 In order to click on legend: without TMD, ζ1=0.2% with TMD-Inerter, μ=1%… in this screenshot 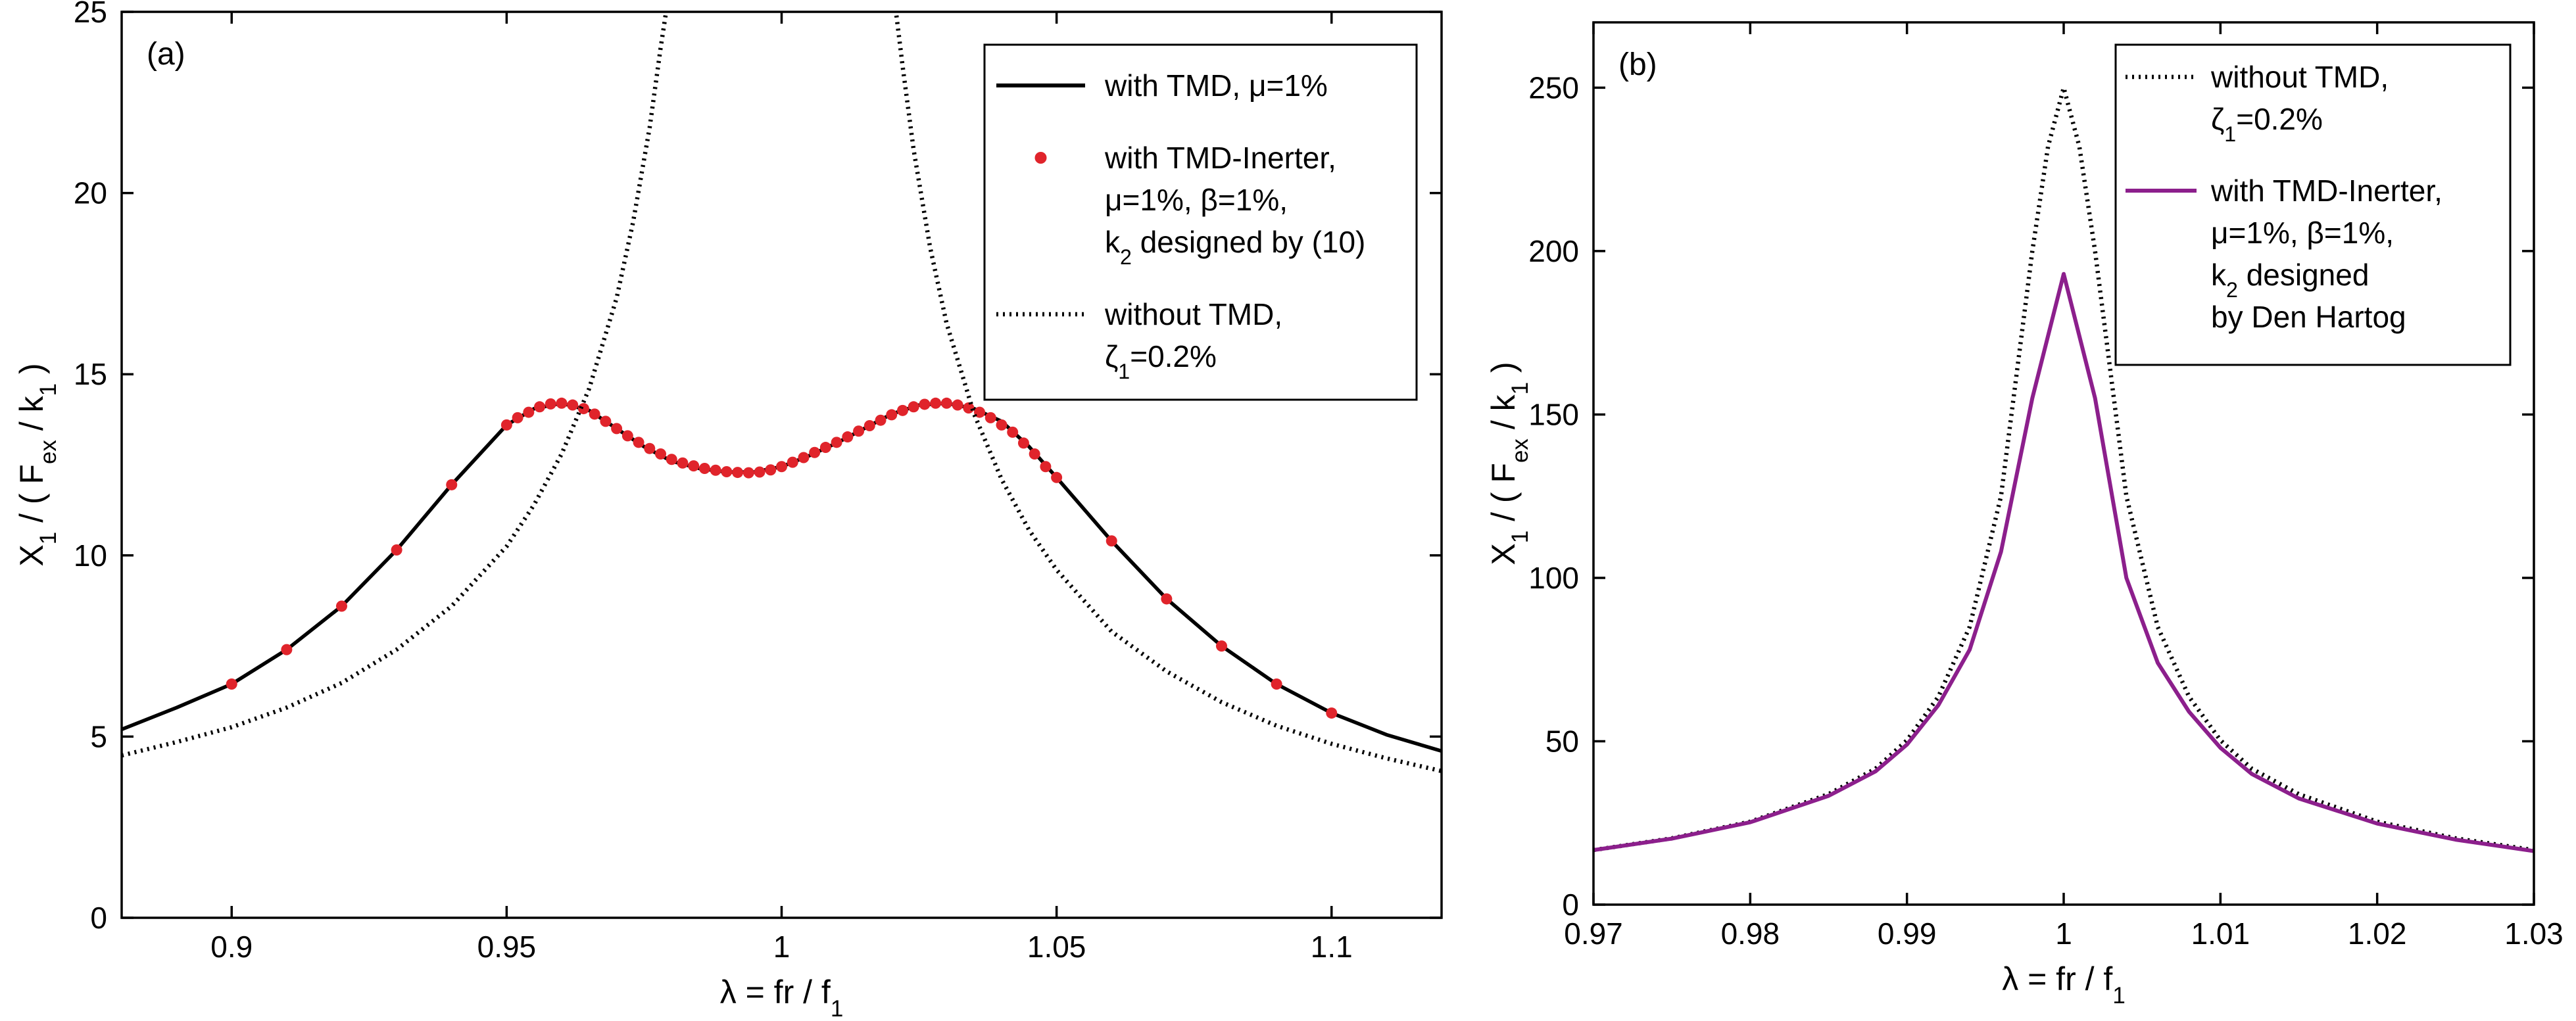, I will do `click(2313, 204)`.